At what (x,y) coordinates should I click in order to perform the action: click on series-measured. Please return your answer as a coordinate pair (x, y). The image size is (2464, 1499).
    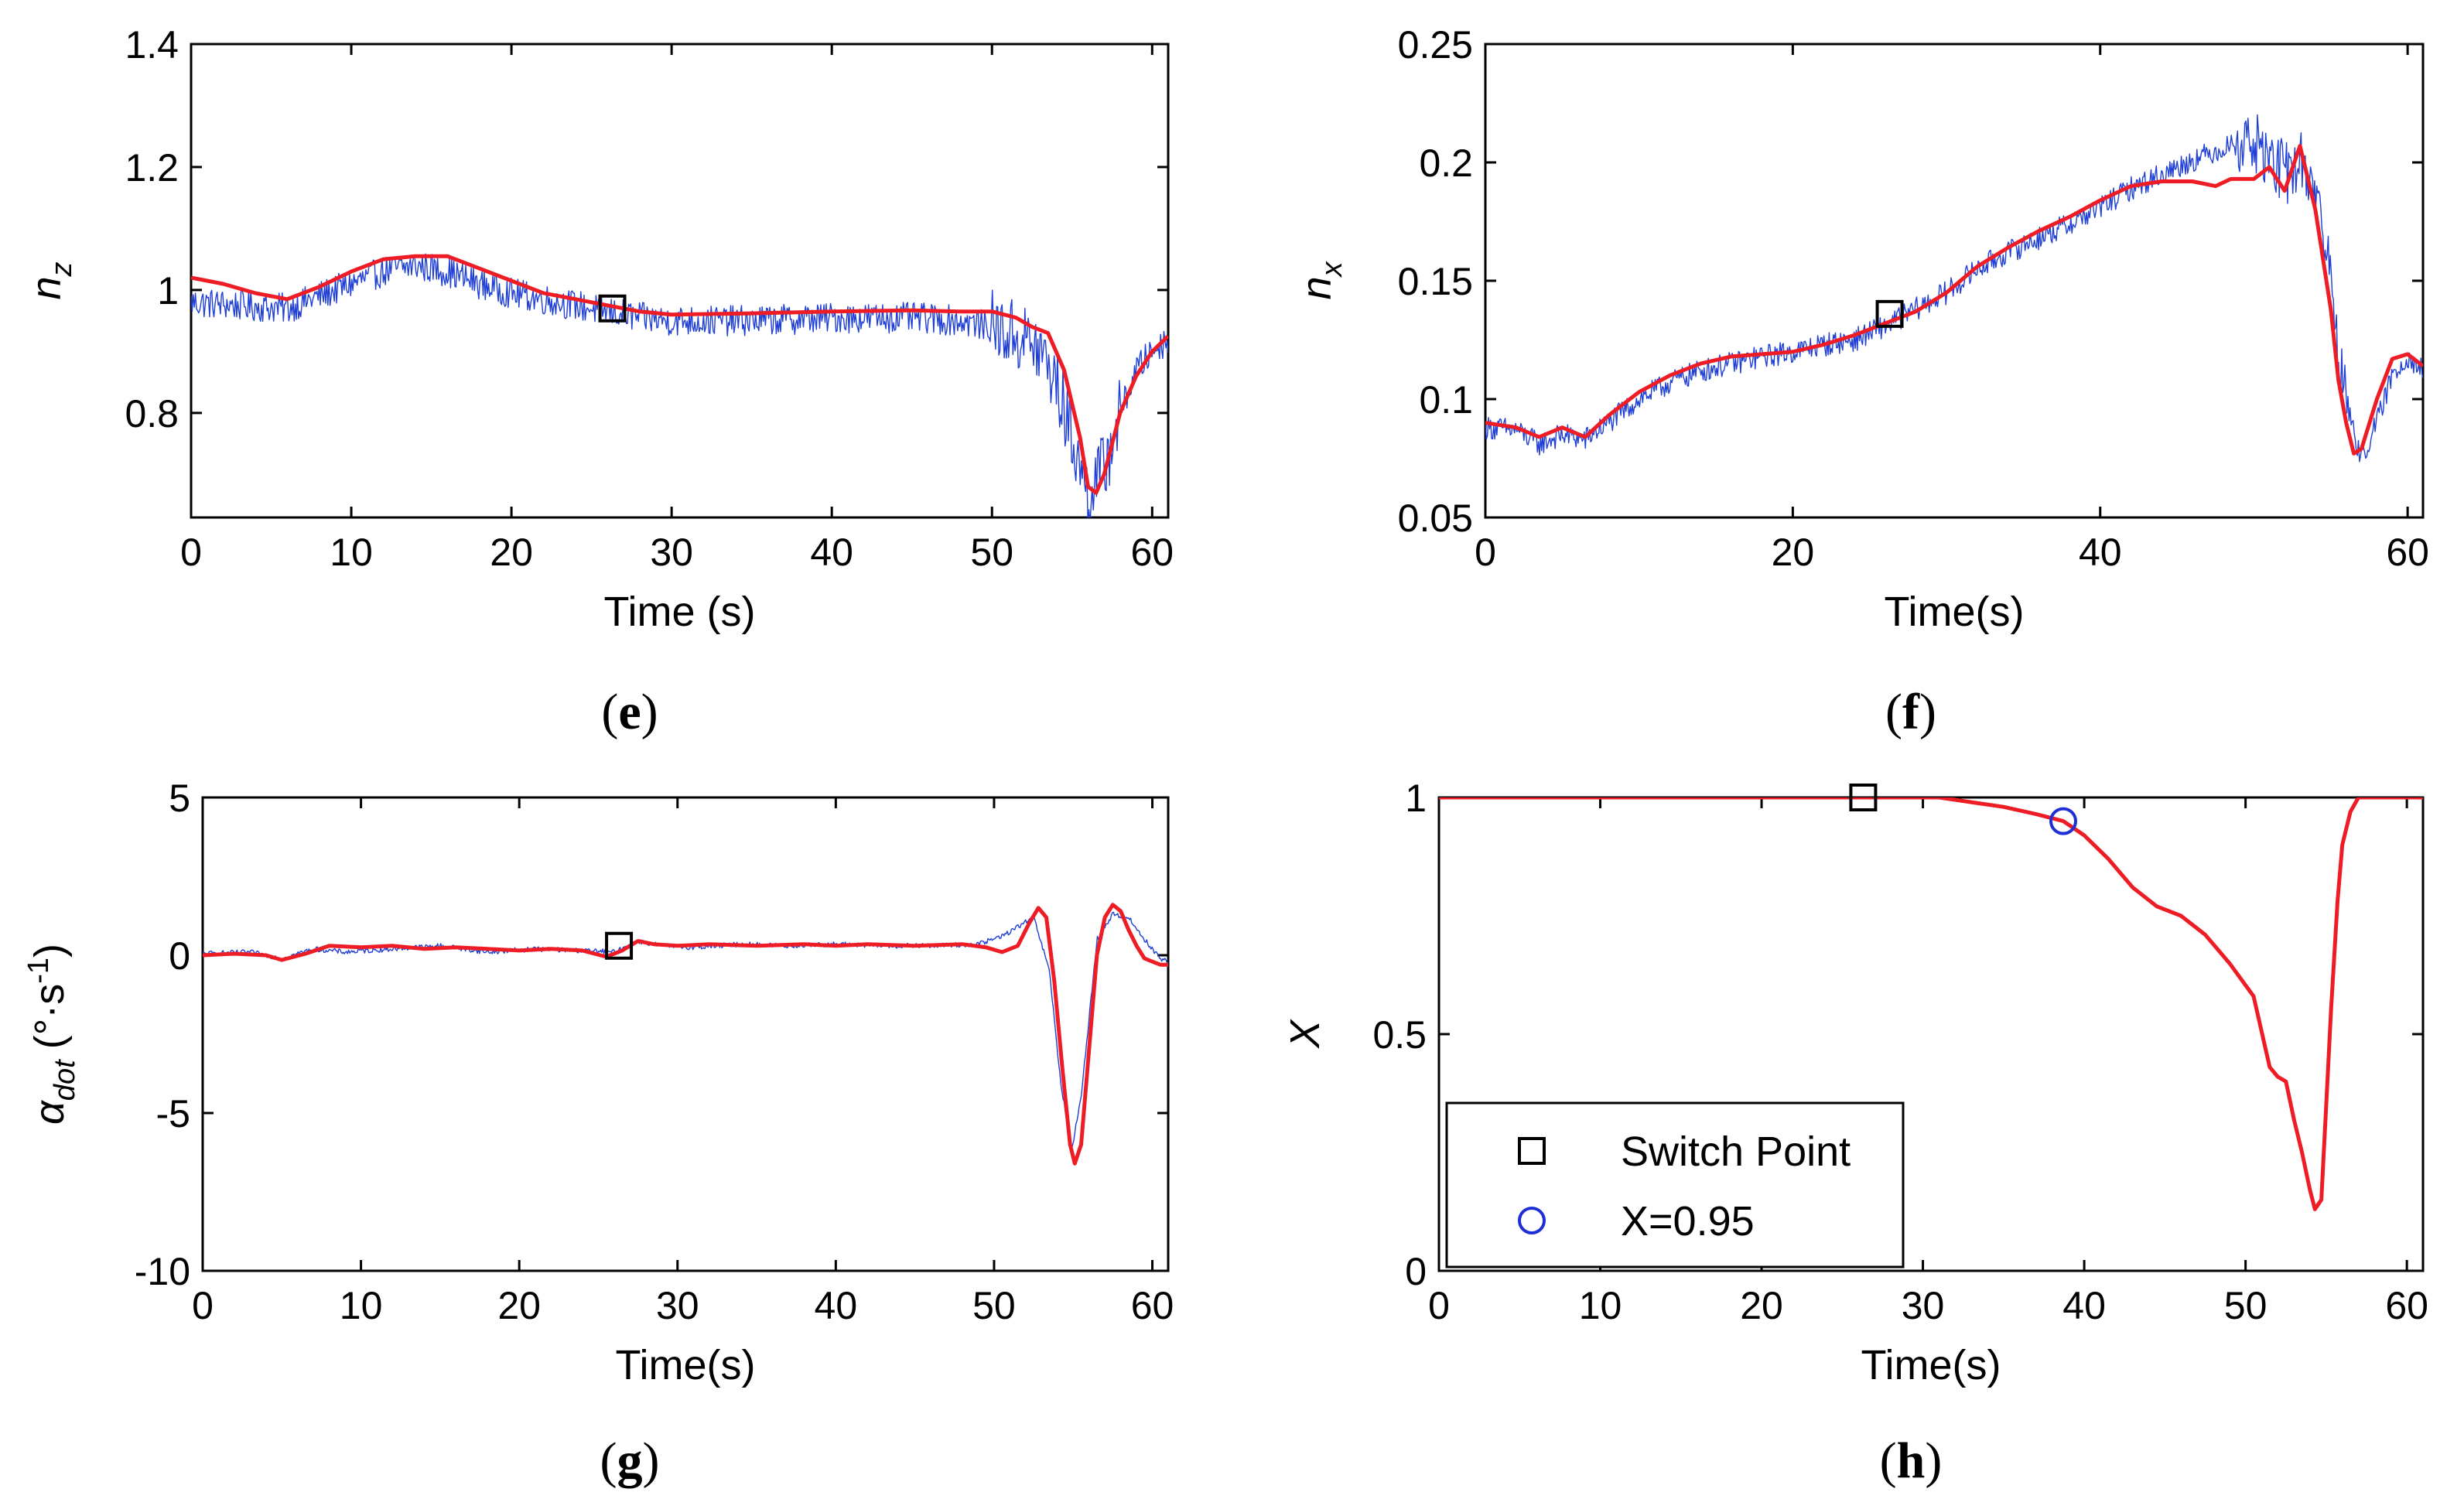
    Looking at the image, I should click on (680, 385).